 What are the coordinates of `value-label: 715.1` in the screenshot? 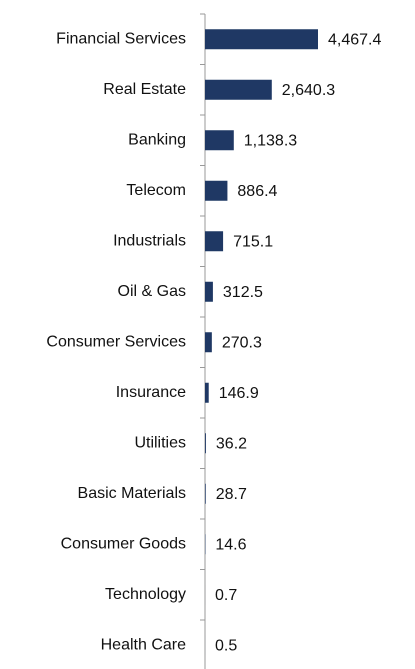 It's located at (253, 241).